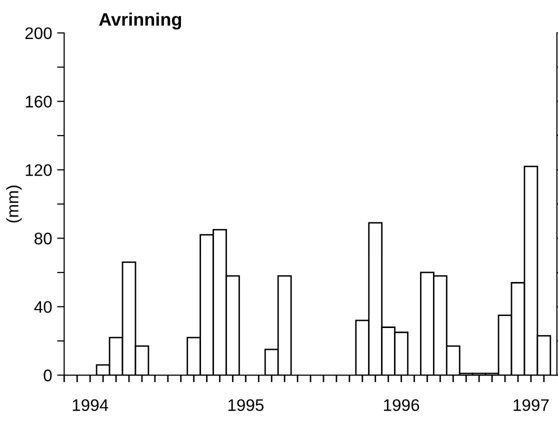 The width and height of the screenshot is (558, 422). I want to click on y-axis-title: (mm), so click(14, 204).